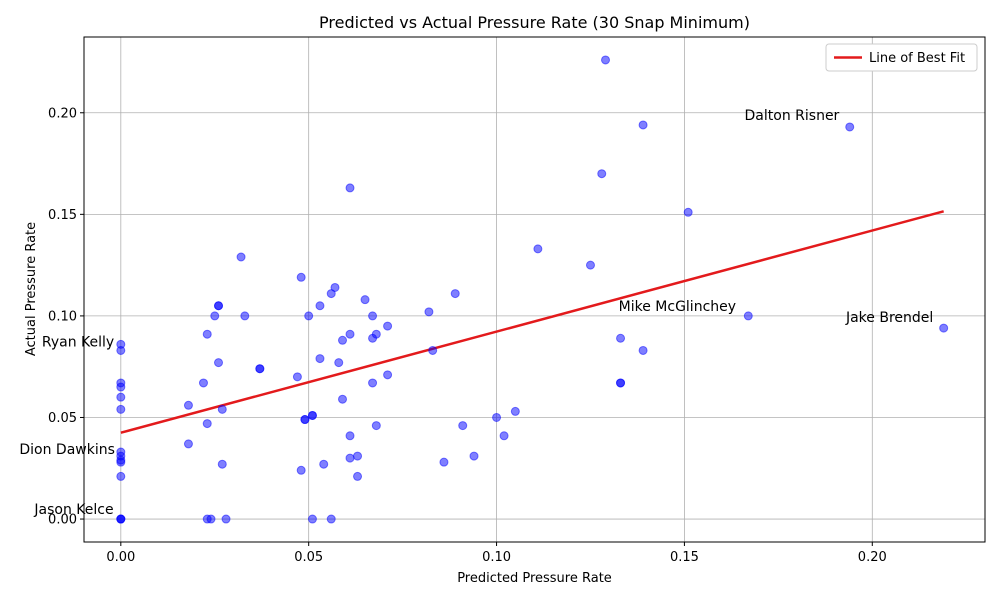 The width and height of the screenshot is (1000, 600). I want to click on x-tick-label: 0.10, so click(496, 557).